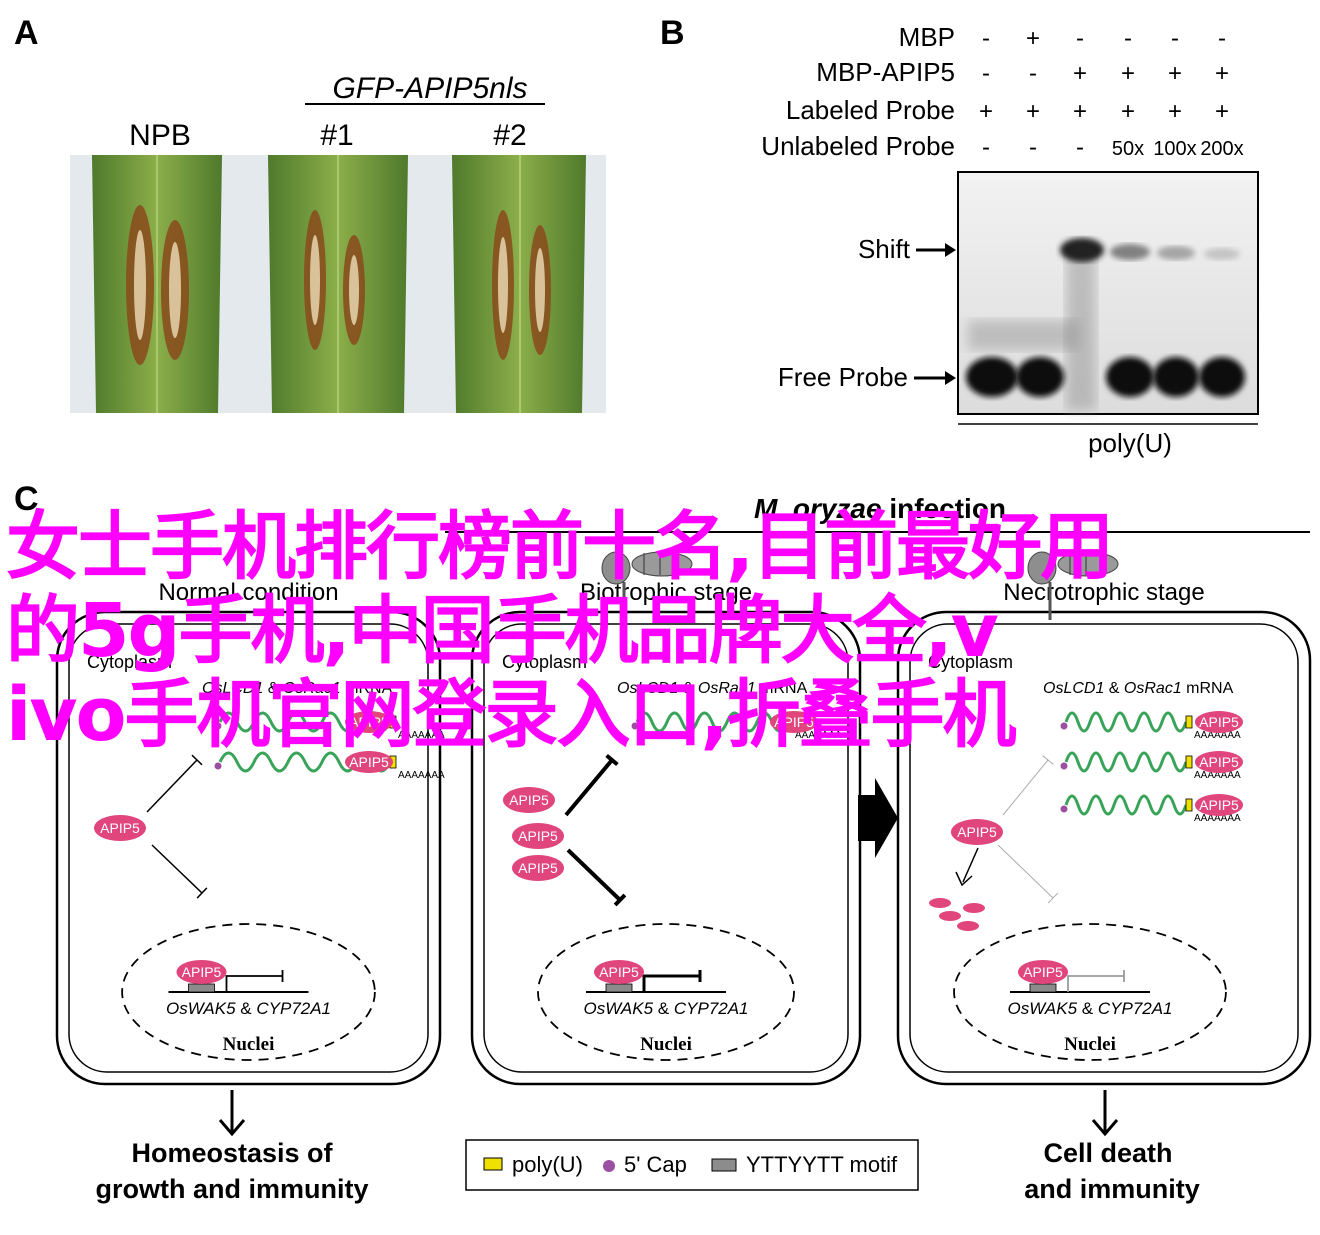 This screenshot has height=1235, width=1320. What do you see at coordinates (232, 1113) in the screenshot?
I see `outcome-arrow-left-icon` at bounding box center [232, 1113].